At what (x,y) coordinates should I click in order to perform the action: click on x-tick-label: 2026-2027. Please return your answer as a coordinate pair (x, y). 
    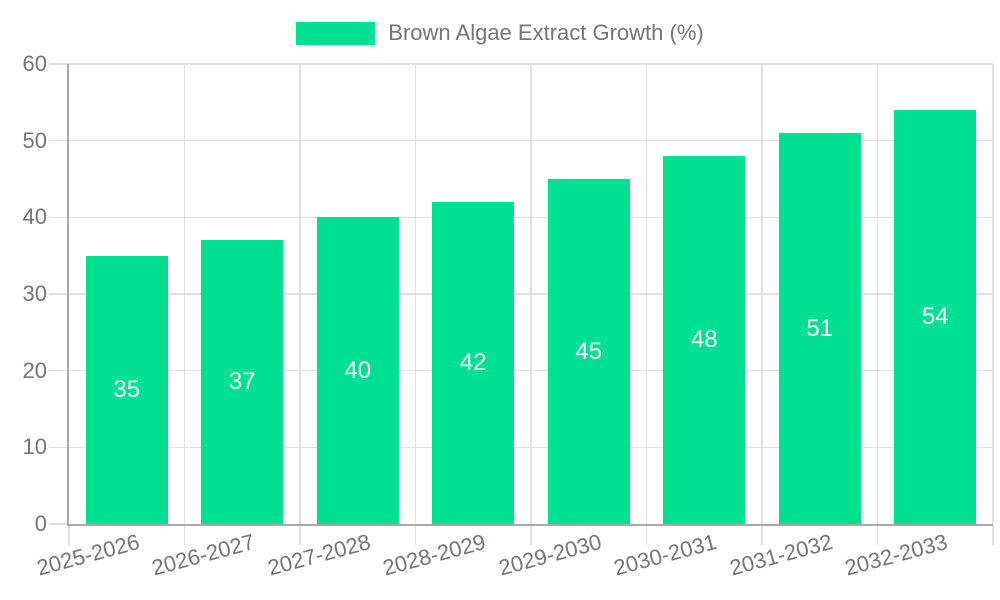
    Looking at the image, I should click on (203, 555).